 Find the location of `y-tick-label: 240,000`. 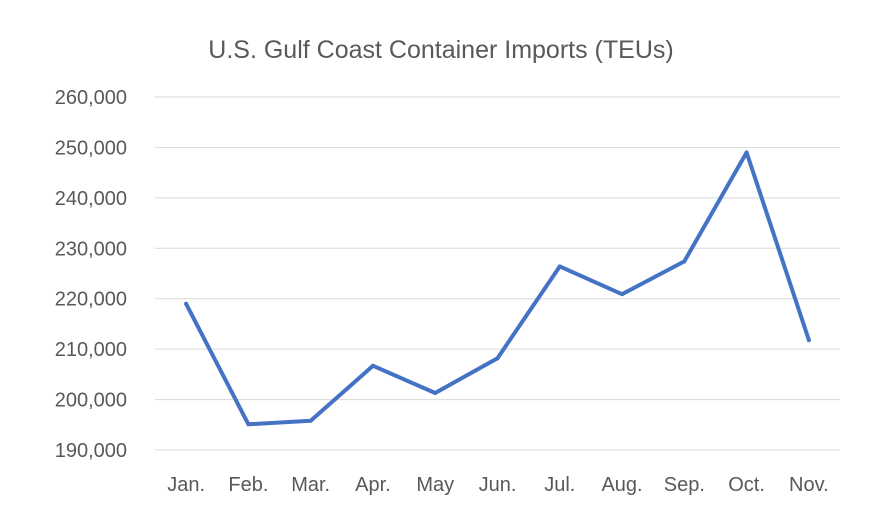

y-tick-label: 240,000 is located at coordinates (91, 199).